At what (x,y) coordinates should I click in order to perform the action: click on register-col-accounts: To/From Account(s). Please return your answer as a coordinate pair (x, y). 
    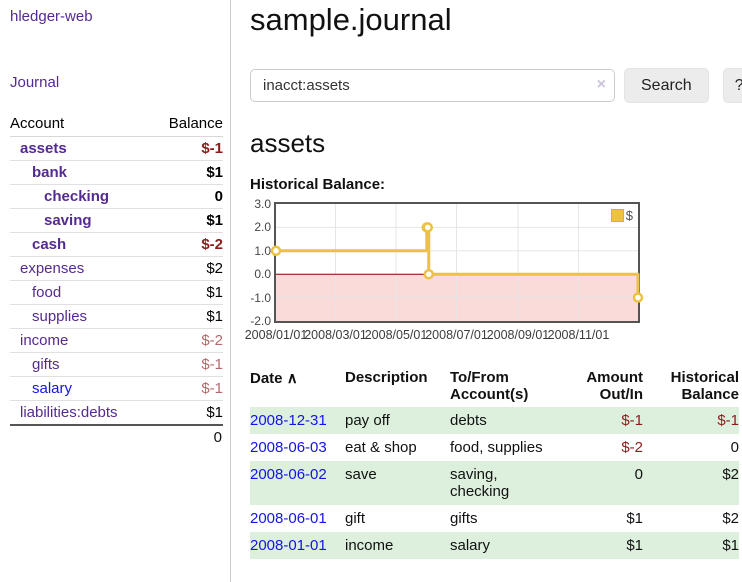
    Looking at the image, I should click on (489, 386).